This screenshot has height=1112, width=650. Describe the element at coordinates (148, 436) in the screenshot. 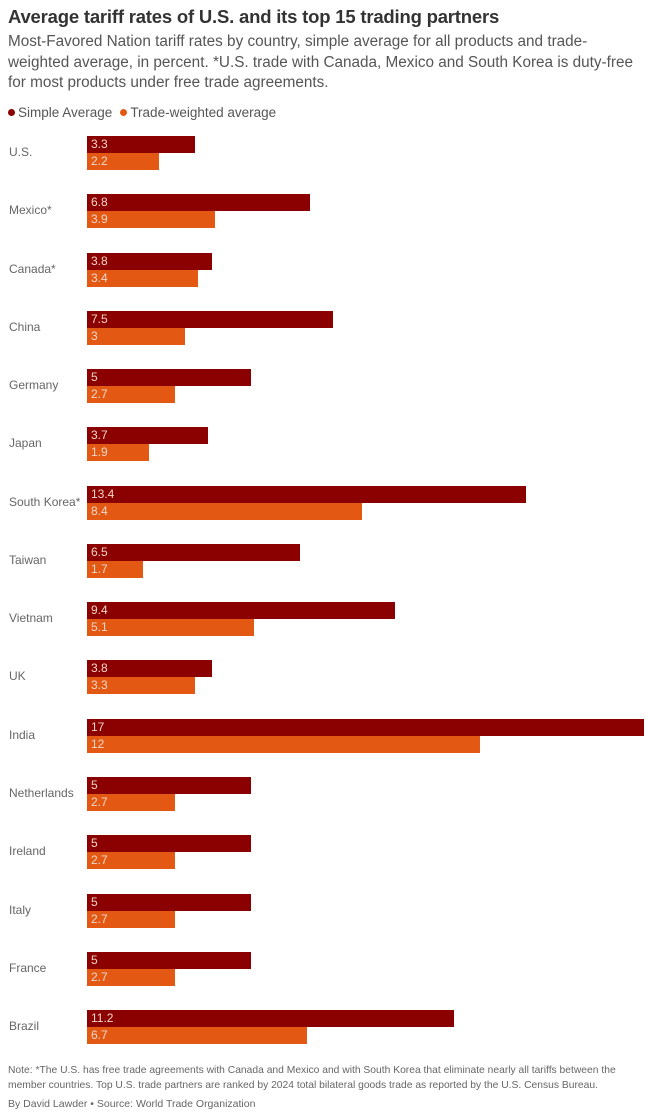

I see `bar-simple-average: 3.7` at that location.